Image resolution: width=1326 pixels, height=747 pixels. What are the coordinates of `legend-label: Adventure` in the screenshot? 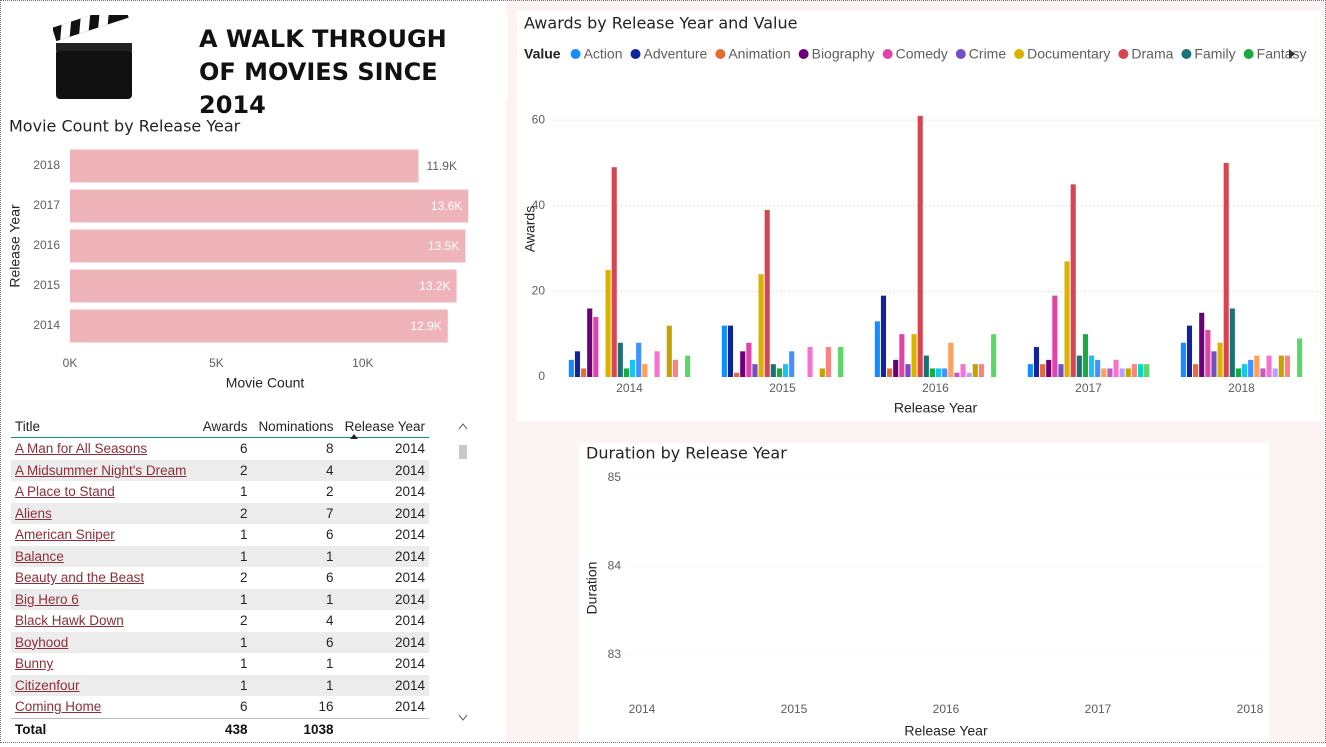 It's located at (676, 54).